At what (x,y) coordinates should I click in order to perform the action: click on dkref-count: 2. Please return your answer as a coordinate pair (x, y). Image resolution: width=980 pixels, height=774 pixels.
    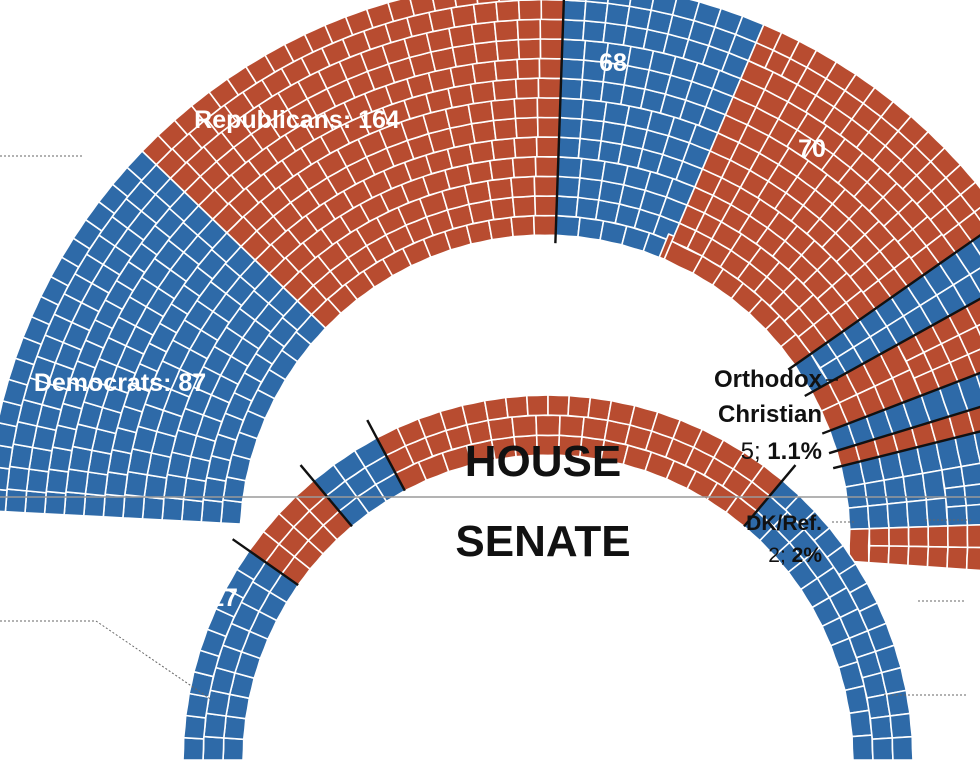
    Looking at the image, I should click on (774, 555).